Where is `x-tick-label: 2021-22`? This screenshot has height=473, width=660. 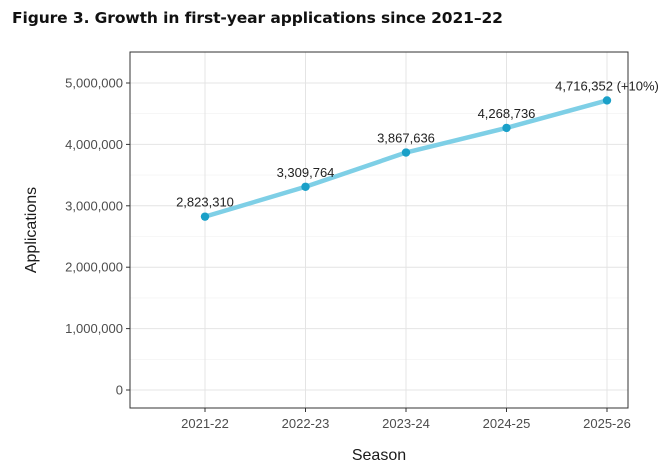
x-tick-label: 2021-22 is located at coordinates (205, 423).